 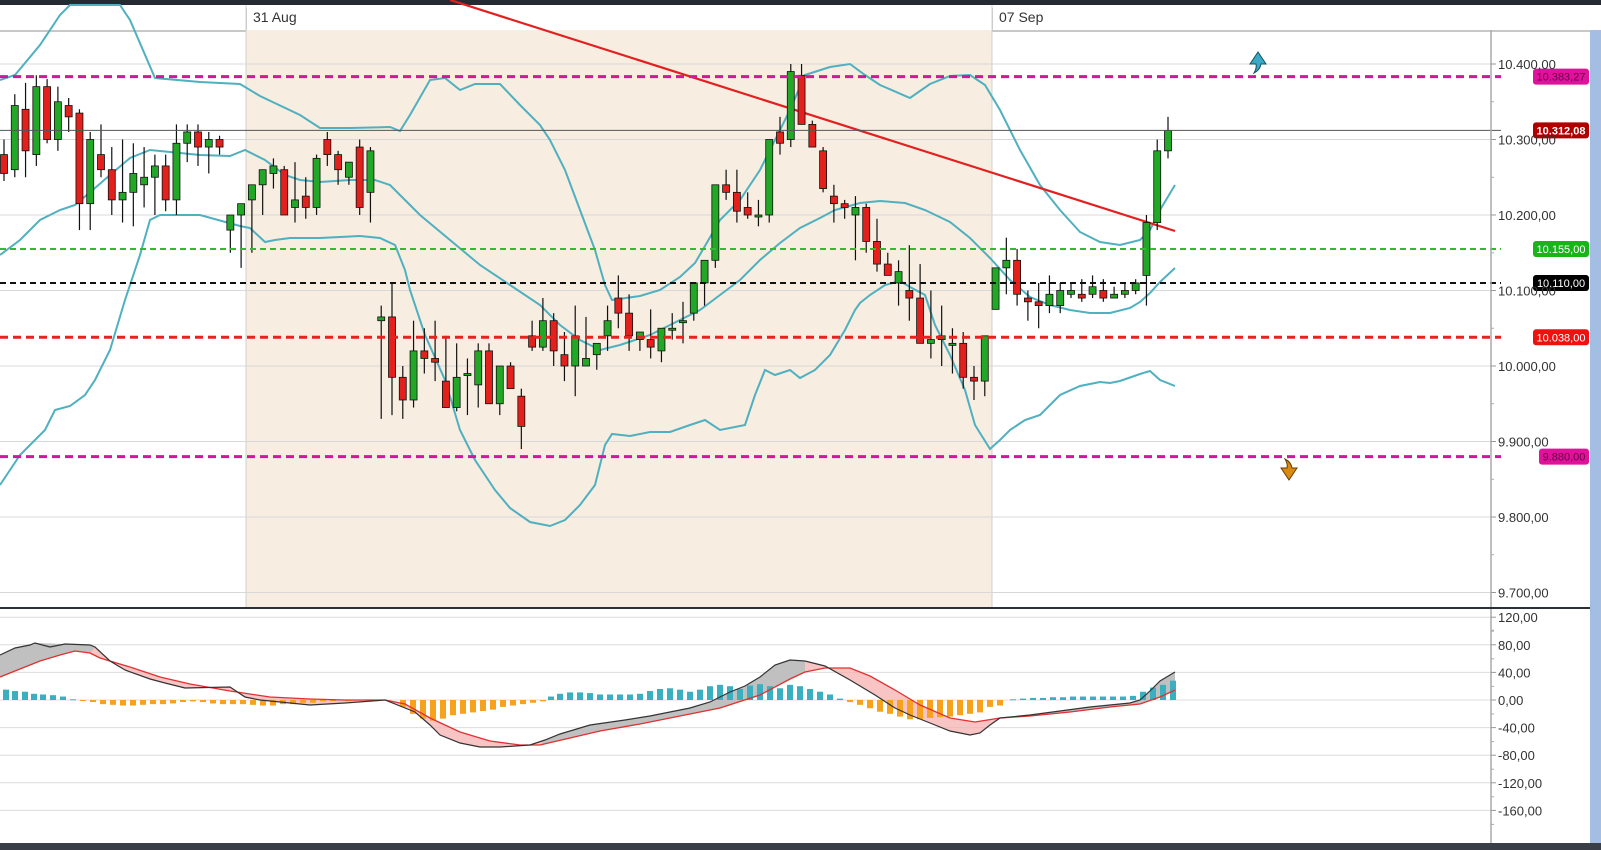 What do you see at coordinates (1561, 250) in the screenshot?
I see `svg-text: 10.155,00` at bounding box center [1561, 250].